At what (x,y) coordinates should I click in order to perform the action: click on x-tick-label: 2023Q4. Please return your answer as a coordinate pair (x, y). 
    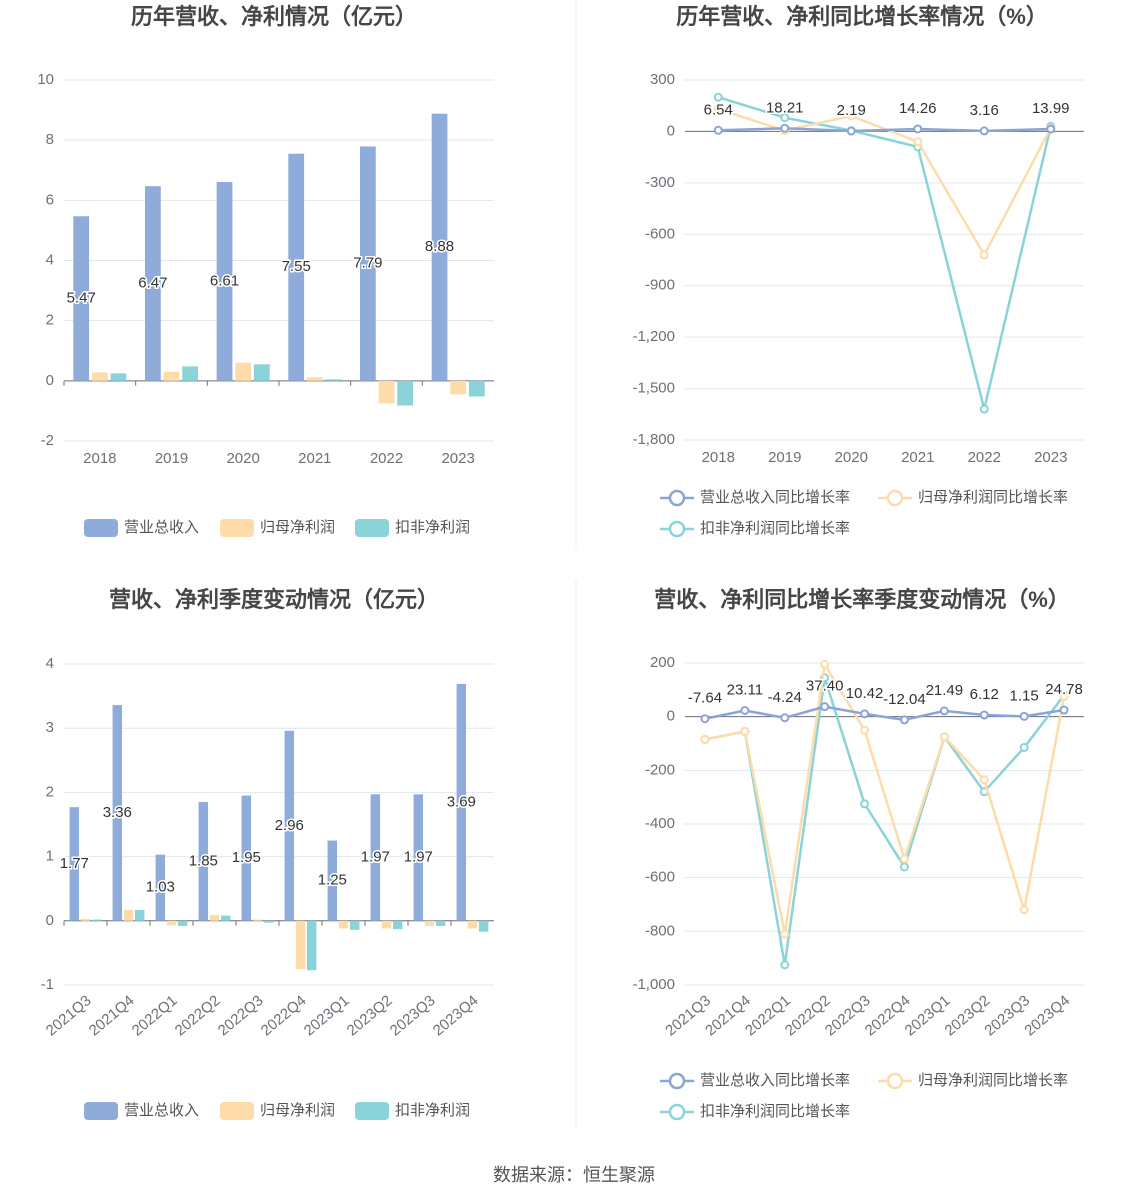
    Looking at the image, I should click on (1047, 1015).